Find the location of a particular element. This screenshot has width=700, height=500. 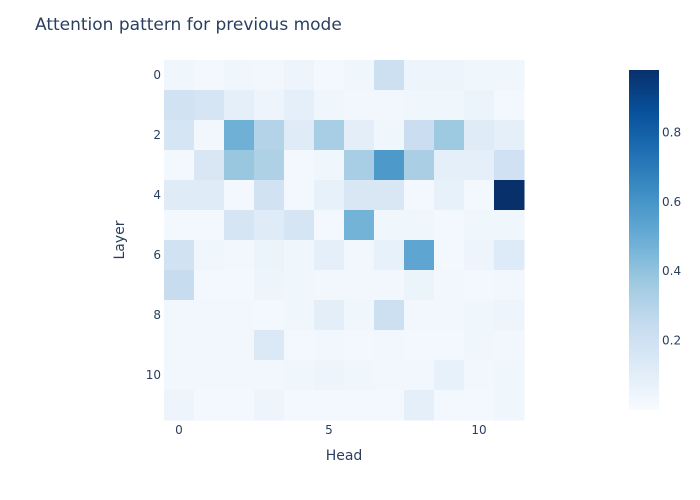

chart-title: Attention pattern for previous mode is located at coordinates (188, 25).